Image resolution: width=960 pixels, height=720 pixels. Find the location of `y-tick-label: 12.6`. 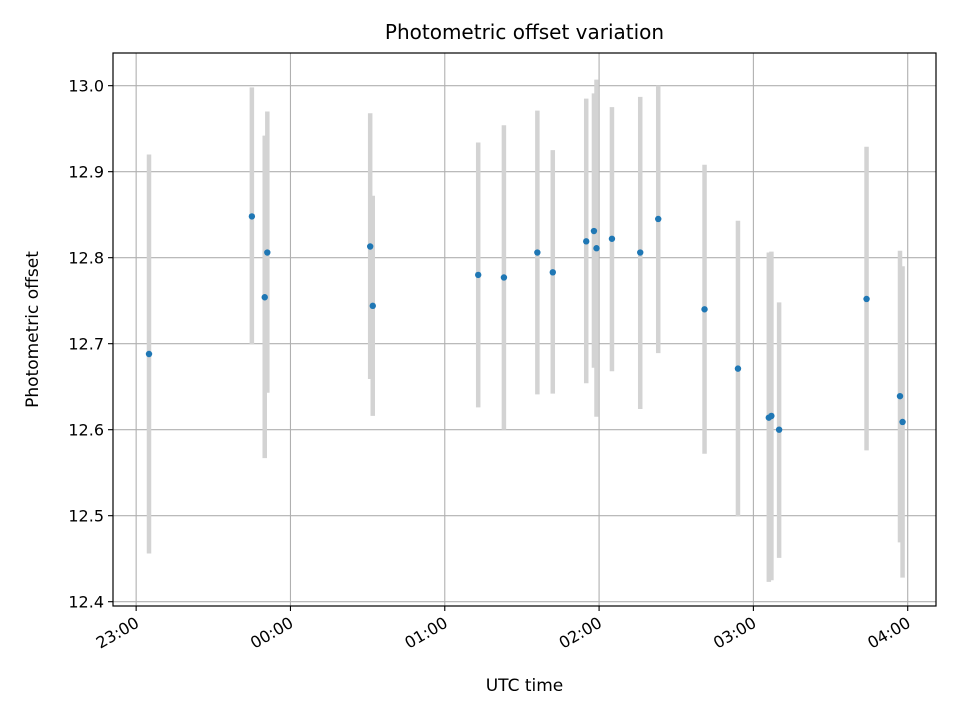

y-tick-label: 12.6 is located at coordinates (86, 430).